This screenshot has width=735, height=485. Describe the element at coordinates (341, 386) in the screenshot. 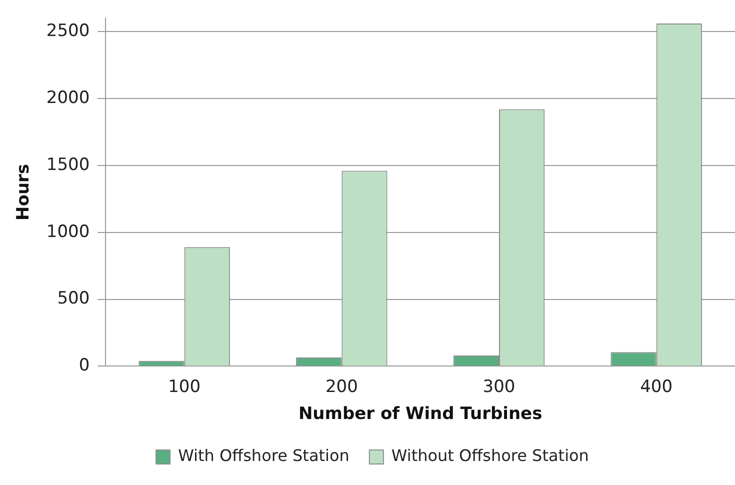

I see `x-tick-label: 200` at that location.